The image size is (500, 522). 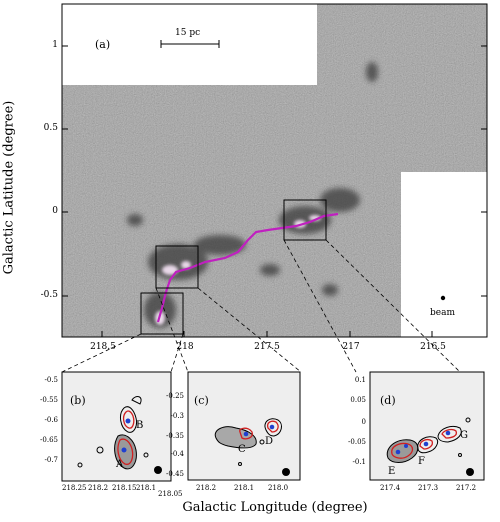 What do you see at coordinates (55, 211) in the screenshot?
I see `main-y-tick-label: 0` at bounding box center [55, 211].